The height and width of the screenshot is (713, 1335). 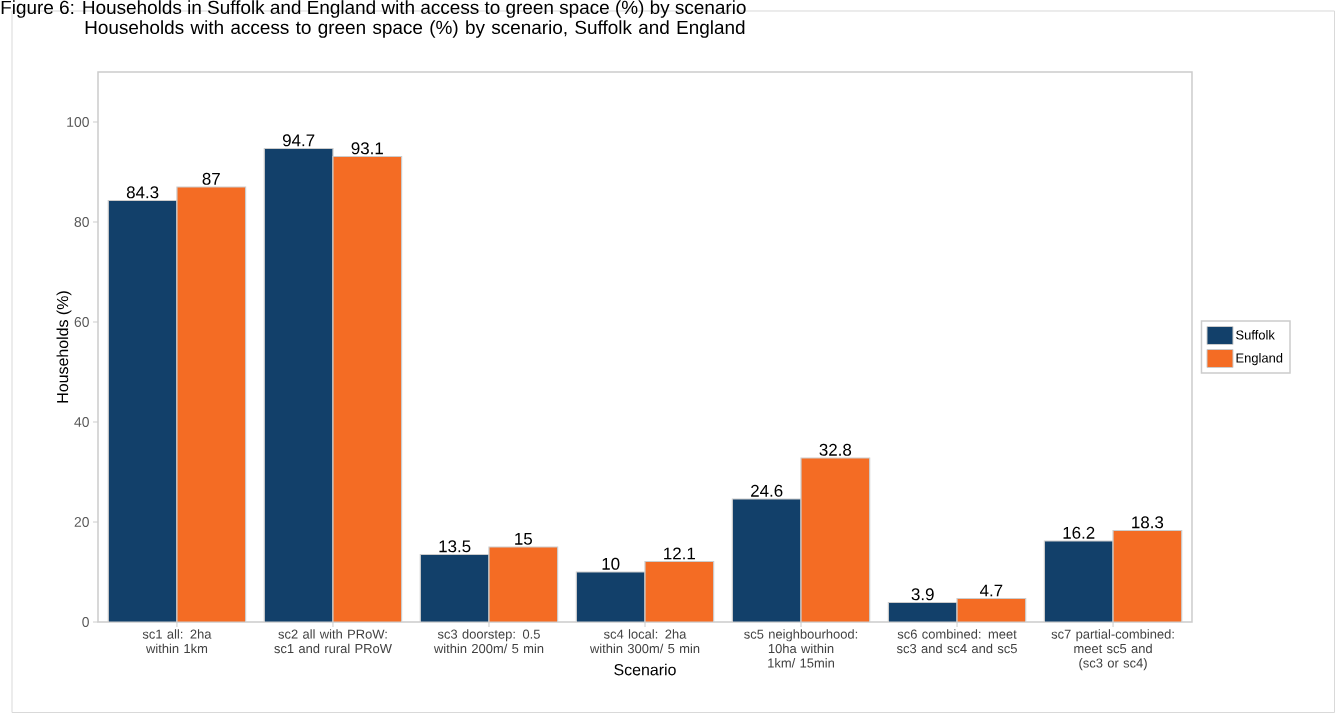 I want to click on data-label: 94.7, so click(x=298, y=140).